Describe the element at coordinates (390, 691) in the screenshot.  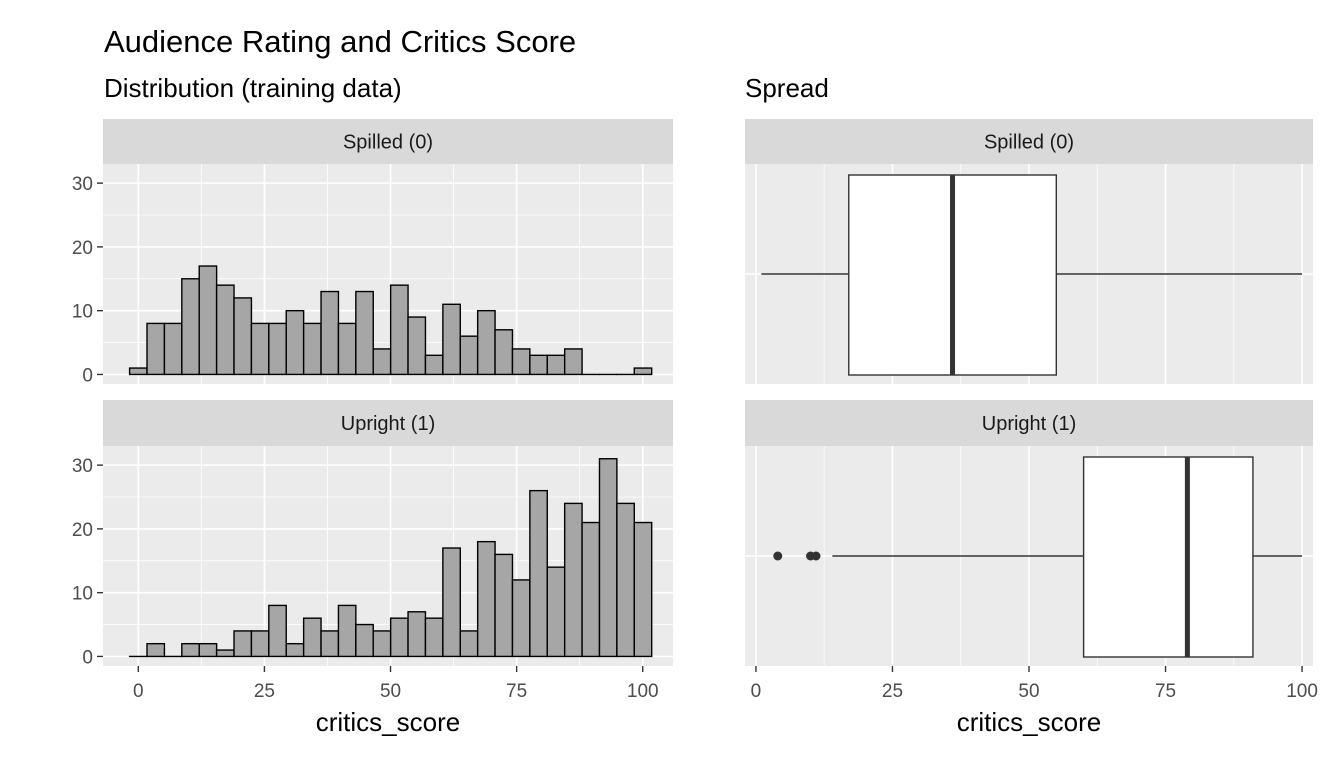
I see `histogram-x-tick-label: 50` at that location.